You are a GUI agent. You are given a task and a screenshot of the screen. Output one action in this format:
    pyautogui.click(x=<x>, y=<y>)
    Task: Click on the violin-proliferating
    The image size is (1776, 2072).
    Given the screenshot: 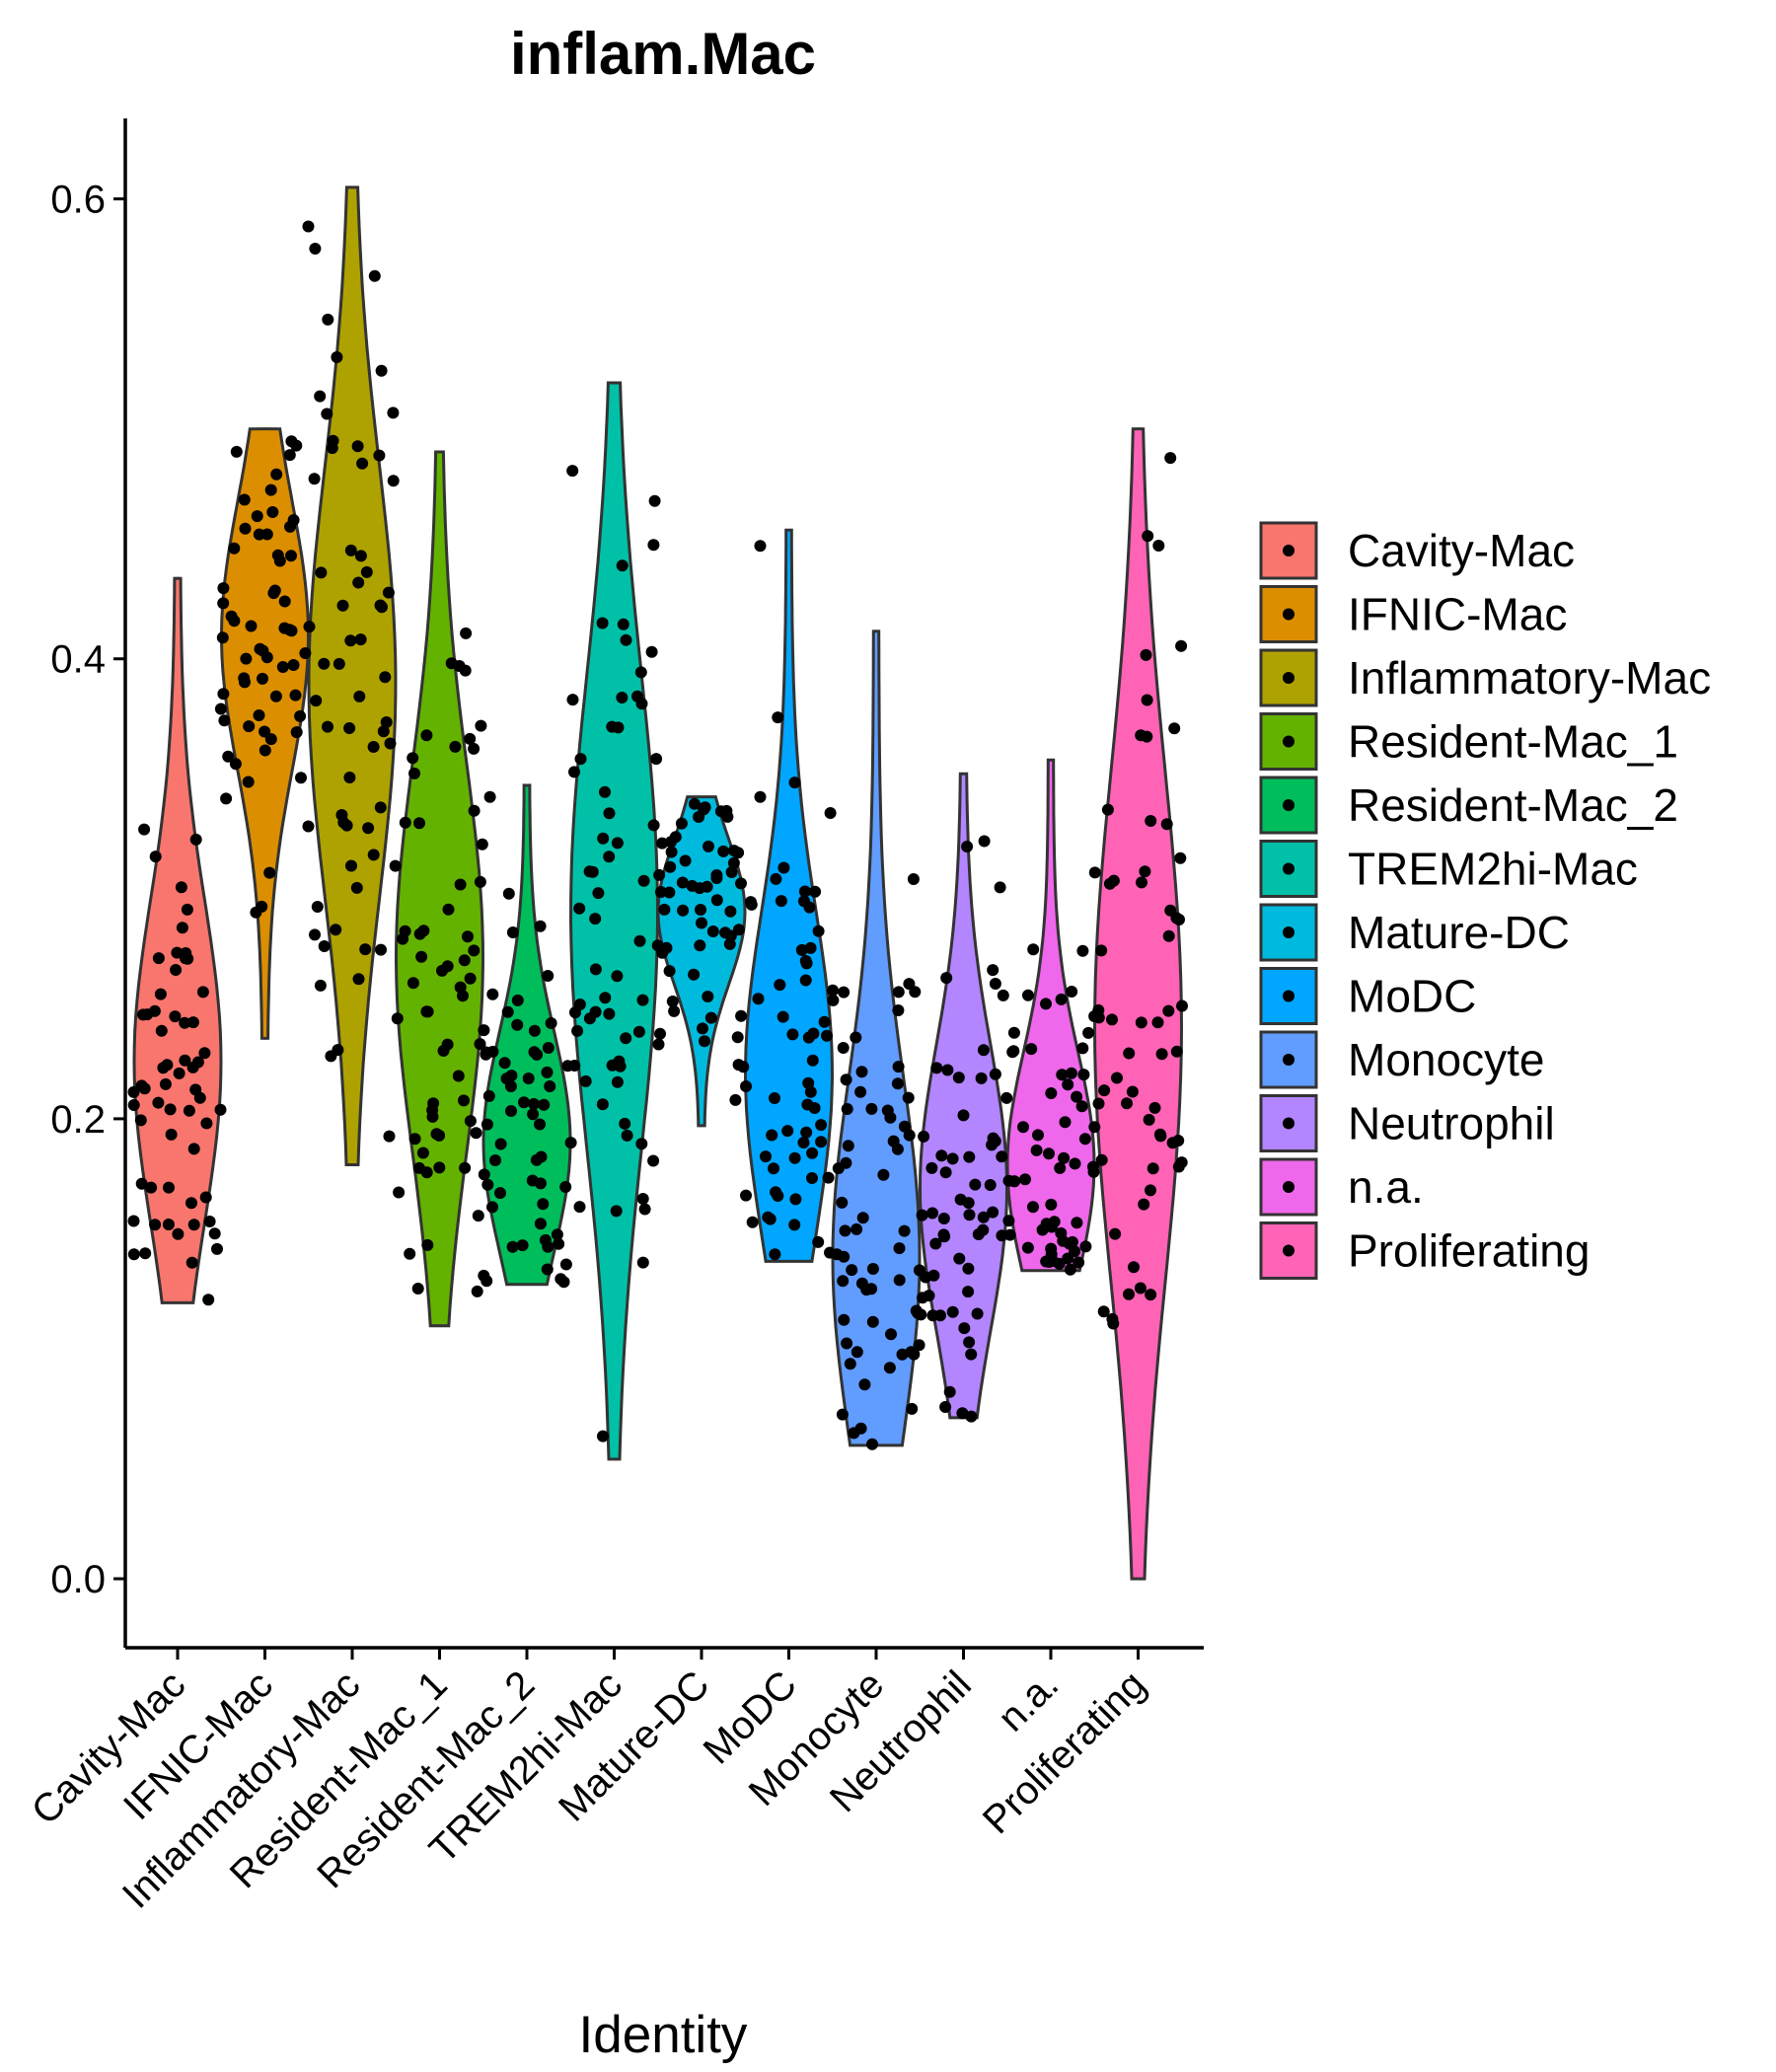 What is the action you would take?
    pyautogui.click(x=1138, y=1004)
    